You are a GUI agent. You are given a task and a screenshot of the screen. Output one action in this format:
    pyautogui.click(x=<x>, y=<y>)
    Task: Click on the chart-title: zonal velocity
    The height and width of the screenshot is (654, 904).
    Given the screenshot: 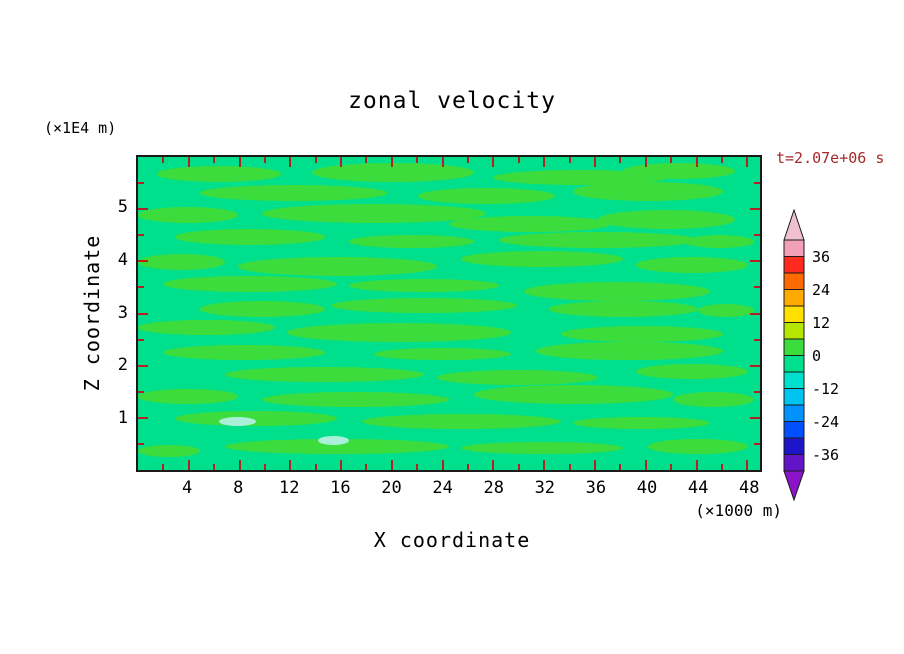 What is the action you would take?
    pyautogui.click(x=452, y=101)
    